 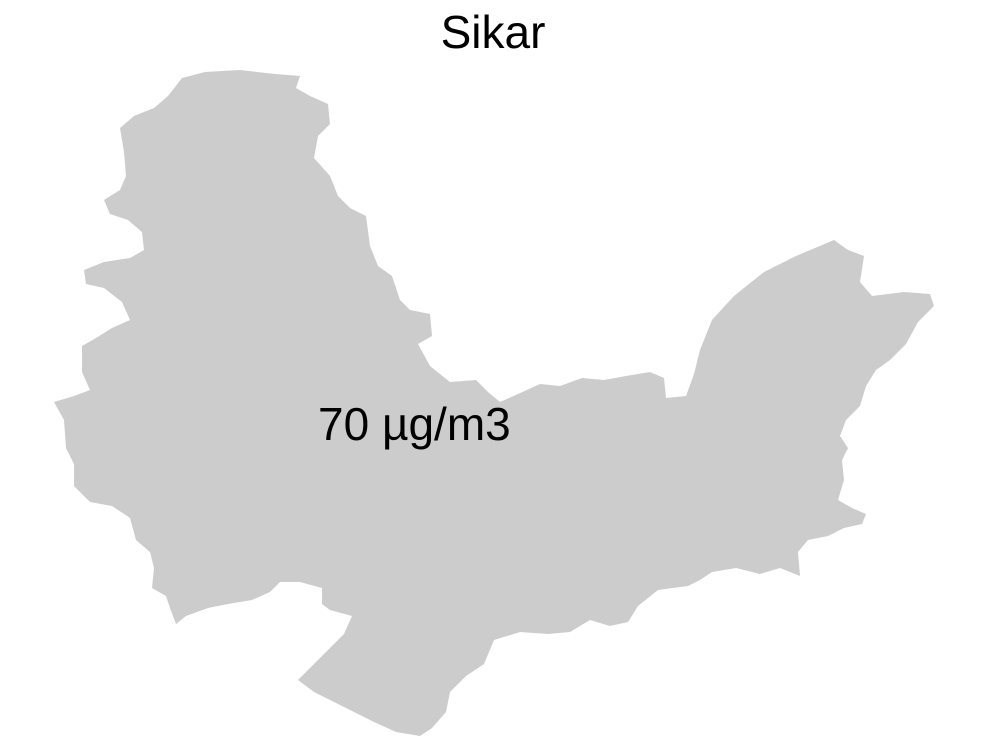 I want to click on map-title: Sikar, so click(x=493, y=32).